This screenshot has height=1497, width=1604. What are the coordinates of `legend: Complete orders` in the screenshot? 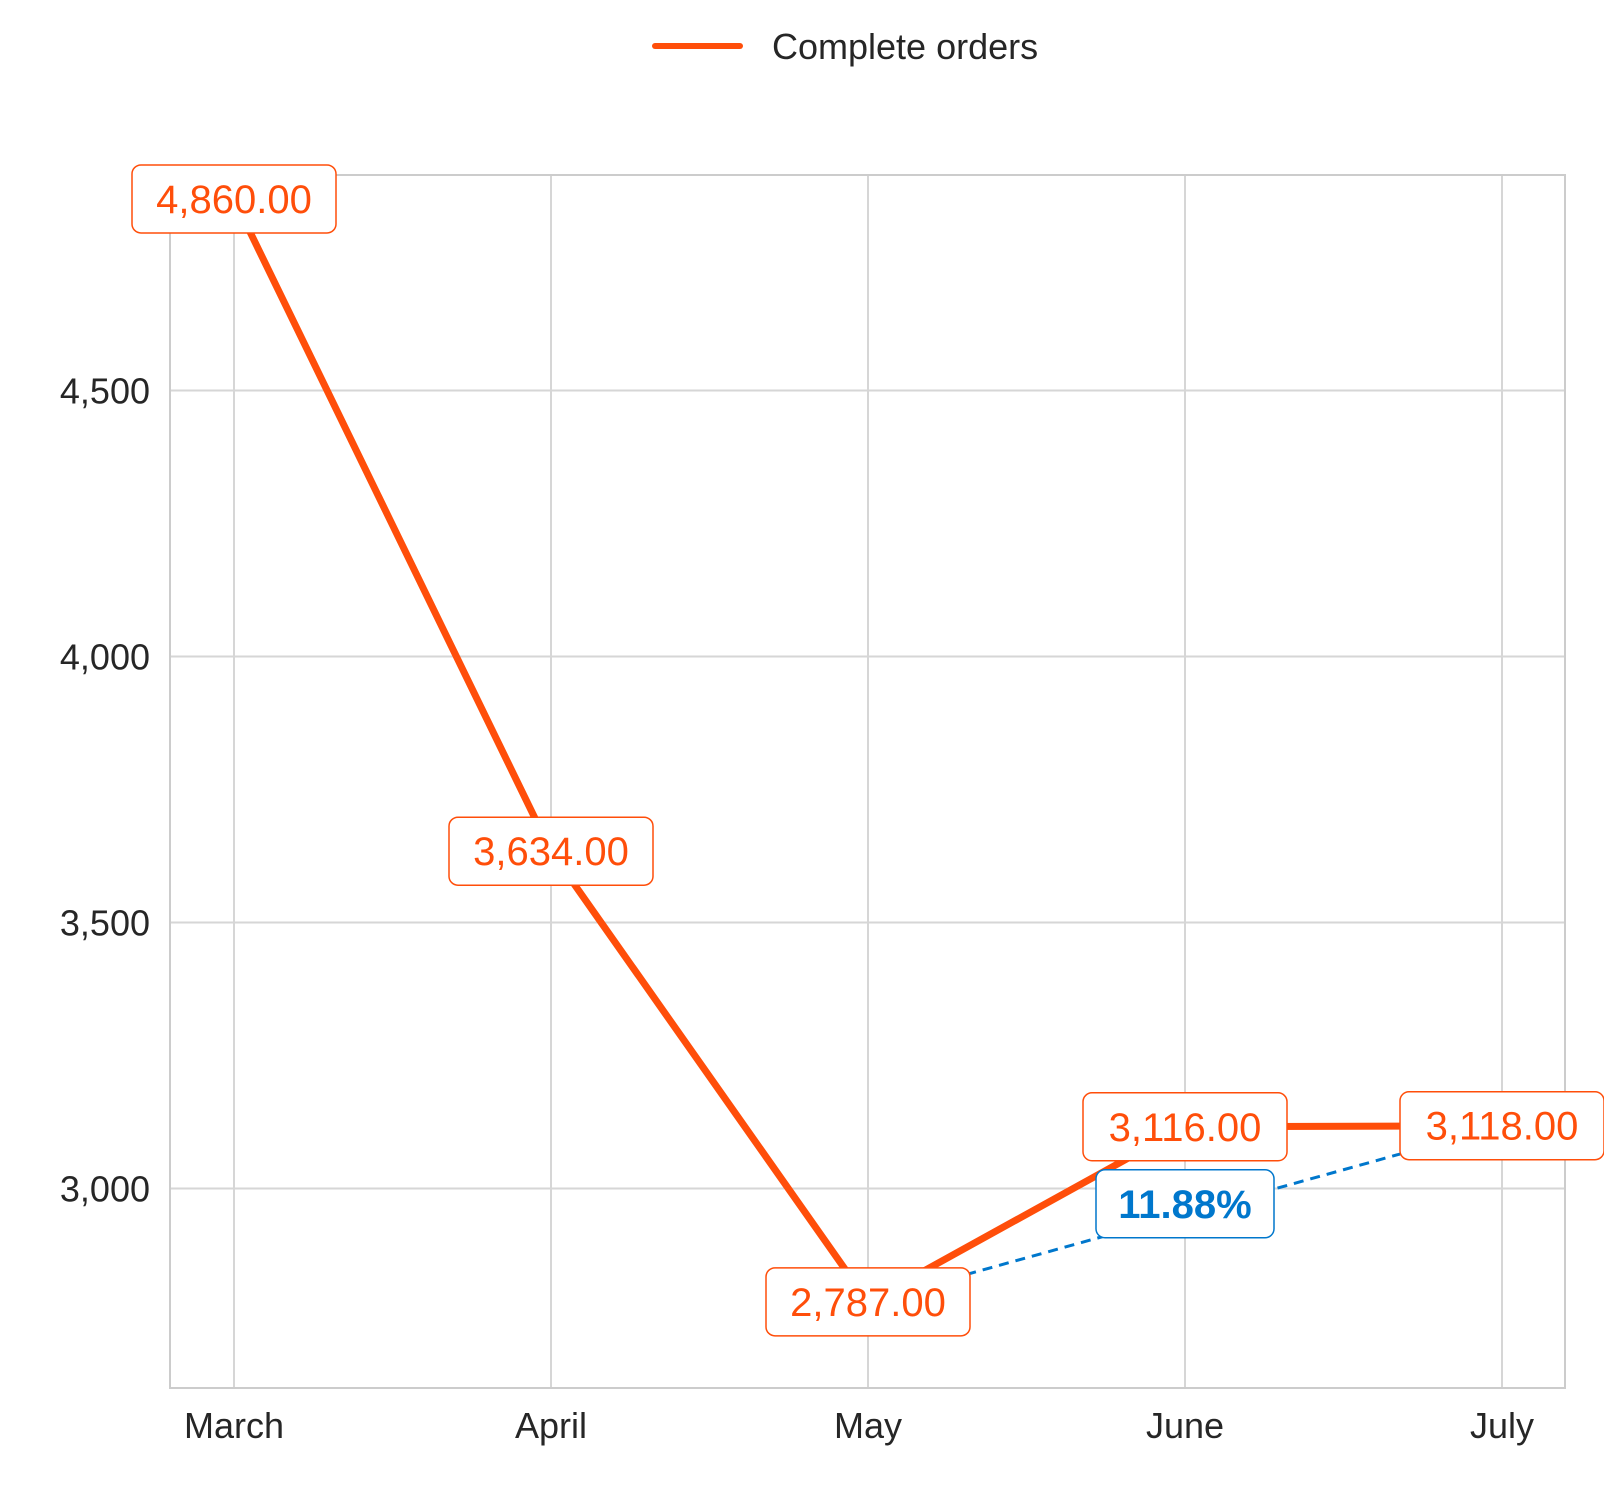 It's located at (845, 46).